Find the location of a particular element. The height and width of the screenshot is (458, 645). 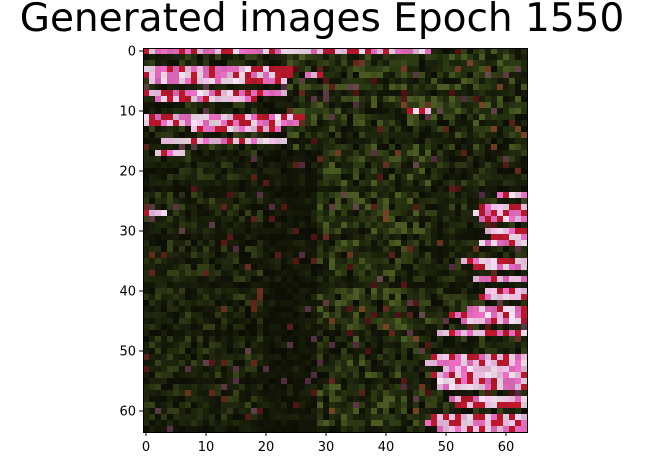

y-tick-label: 50 is located at coordinates (127, 352).